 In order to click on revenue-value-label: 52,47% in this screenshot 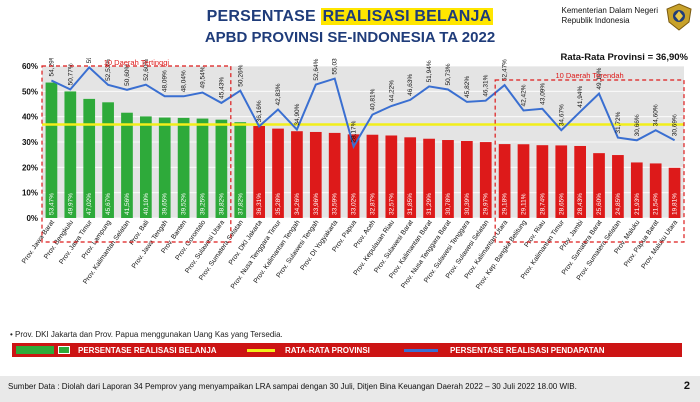, I will do `click(505, 70)`.